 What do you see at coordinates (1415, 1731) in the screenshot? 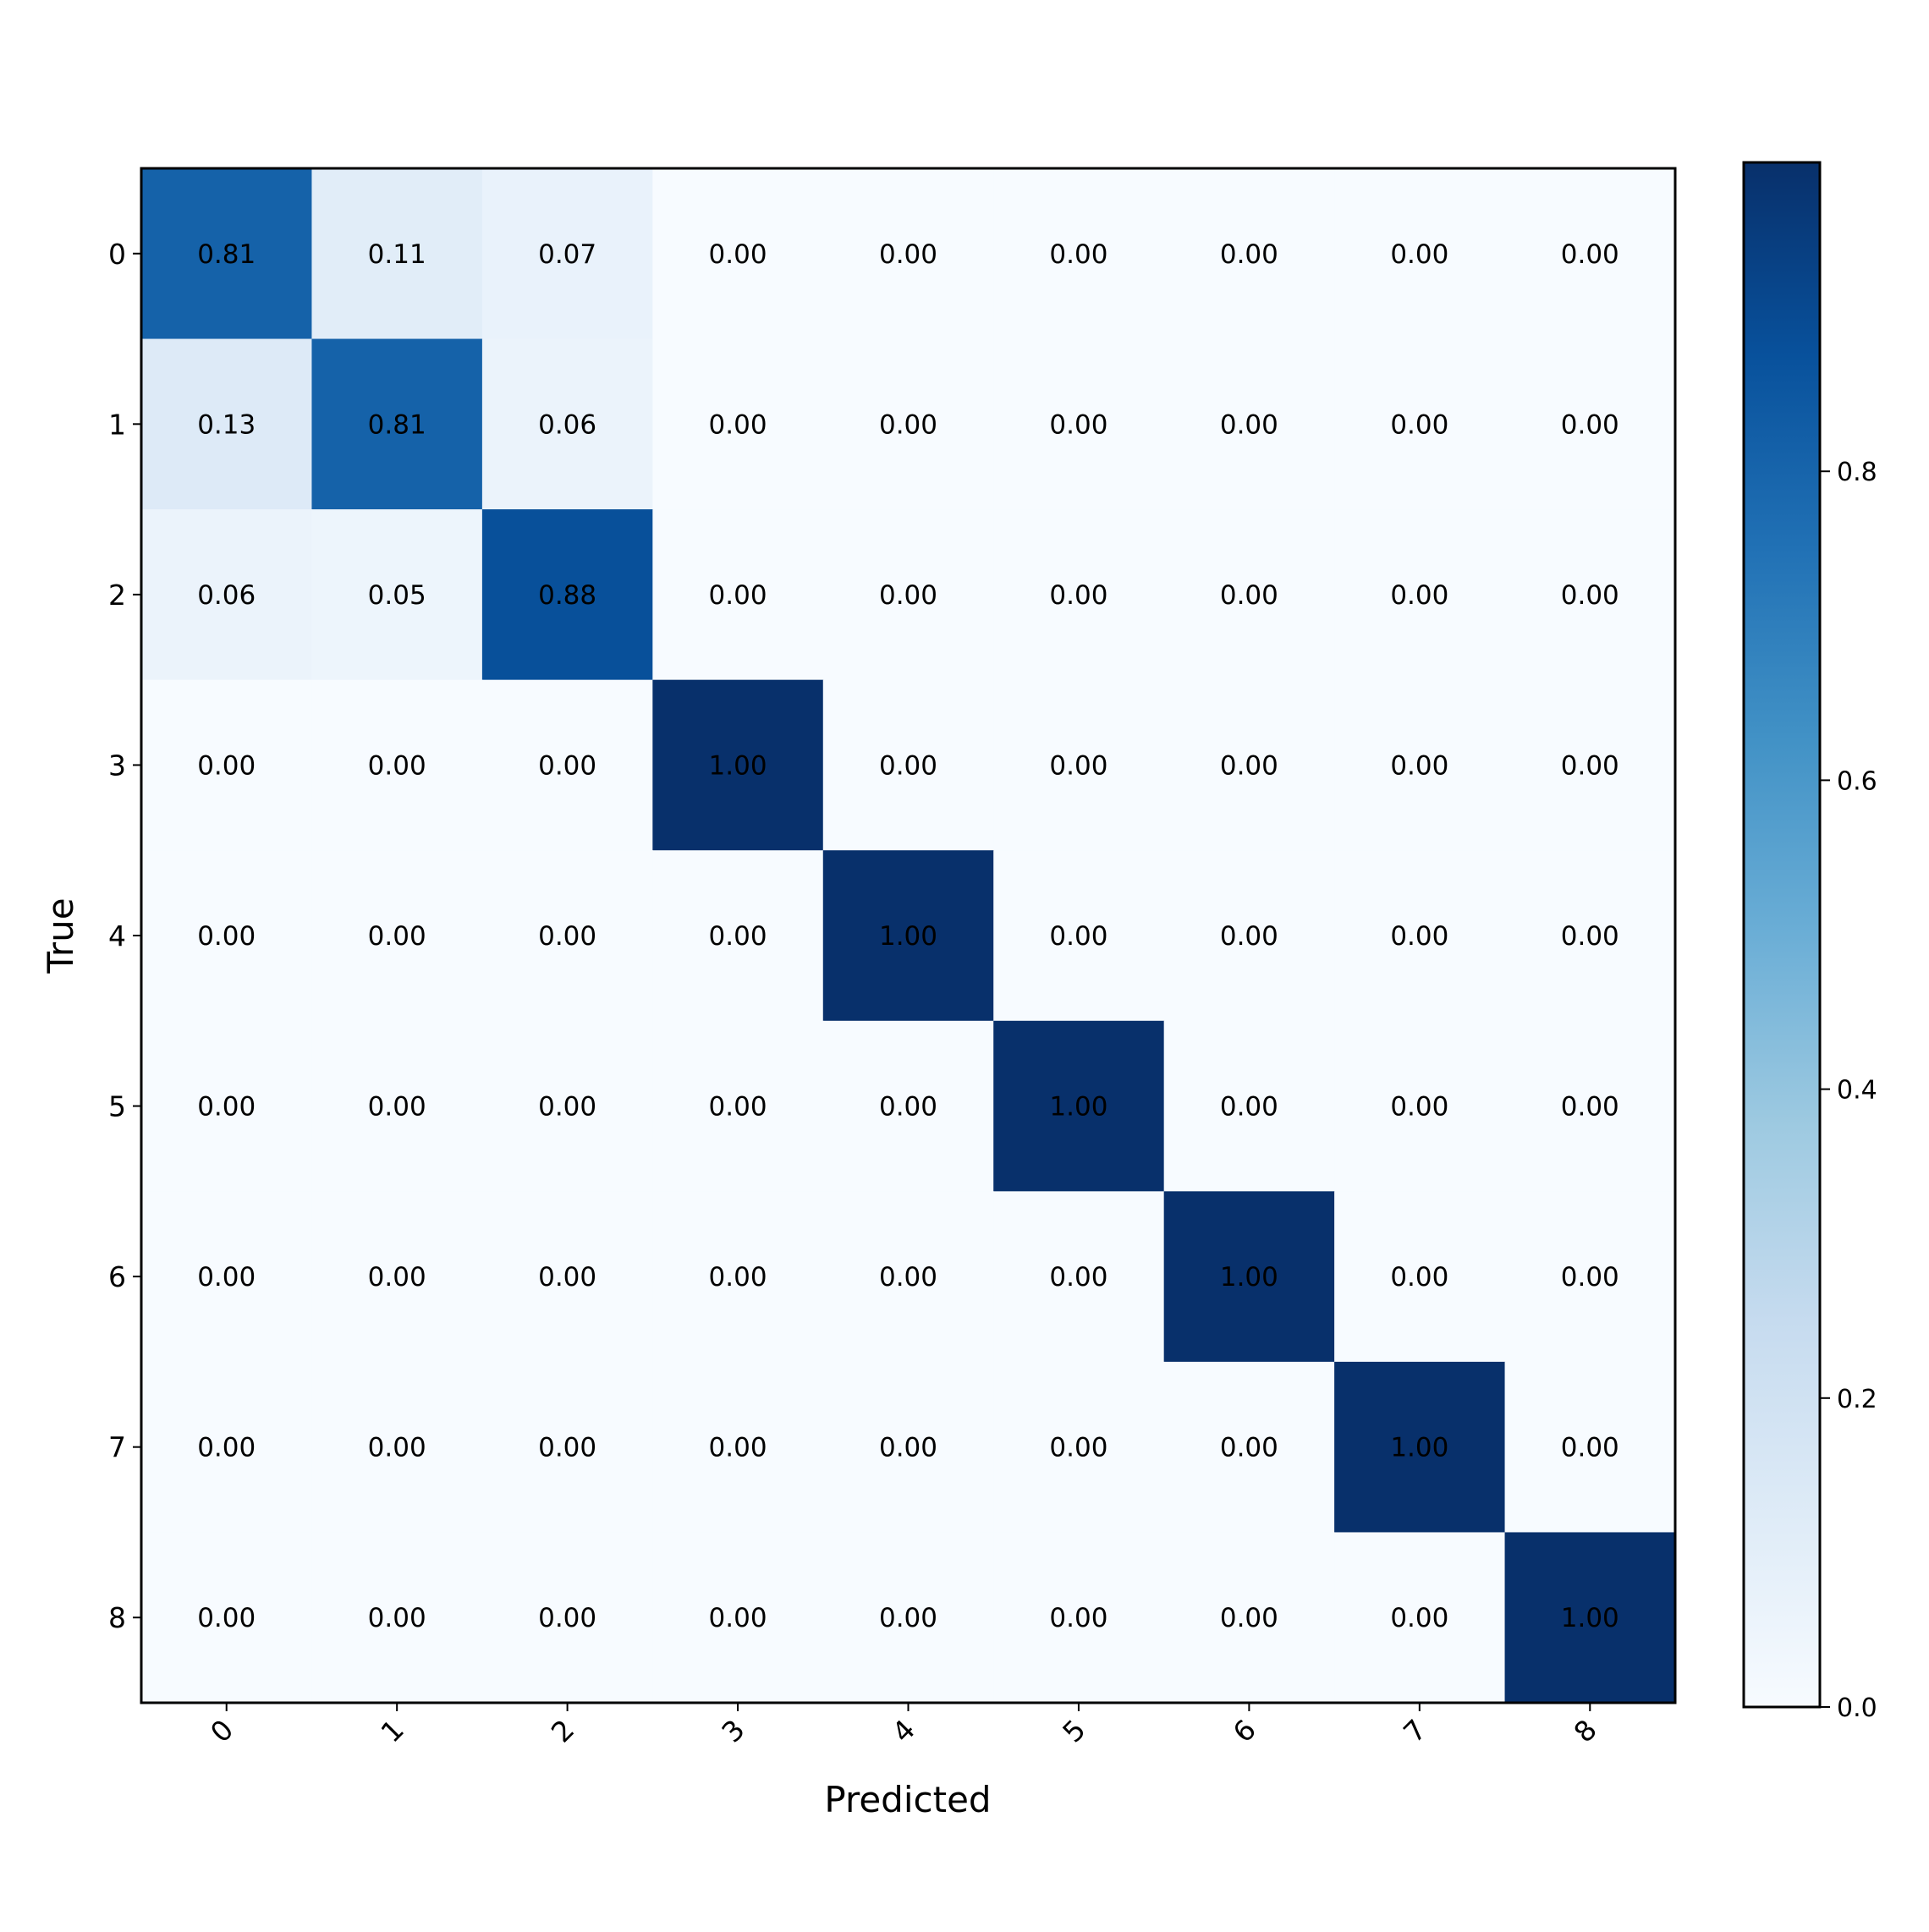
I see `x-tick-label: 7` at bounding box center [1415, 1731].